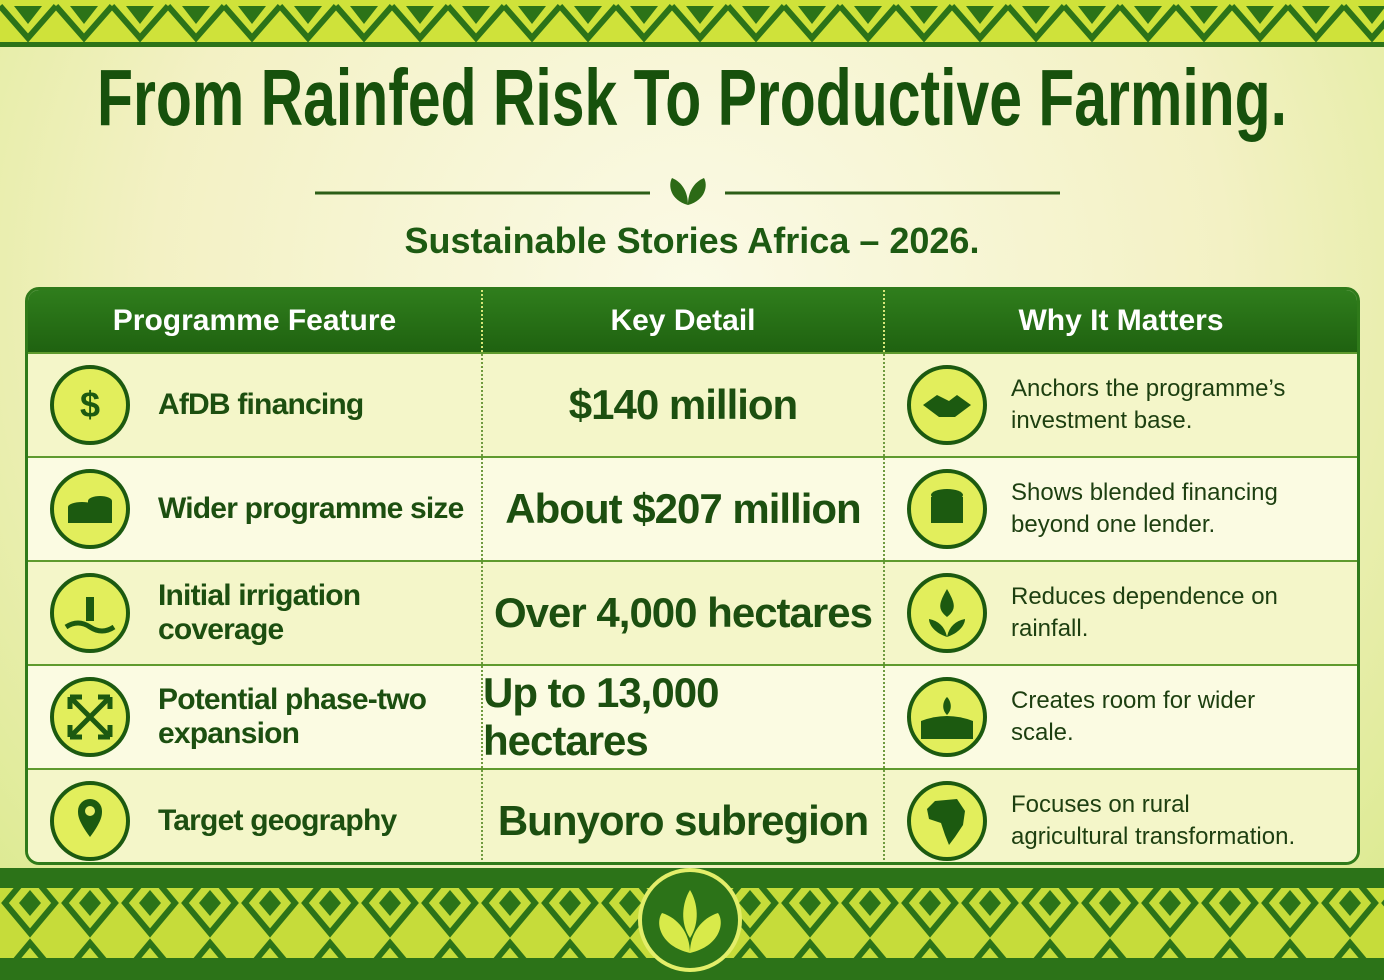 The height and width of the screenshot is (980, 1384). Describe the element at coordinates (692, 101) in the screenshot. I see `title: From Rainfed Risk To Productive Farming.` at that location.